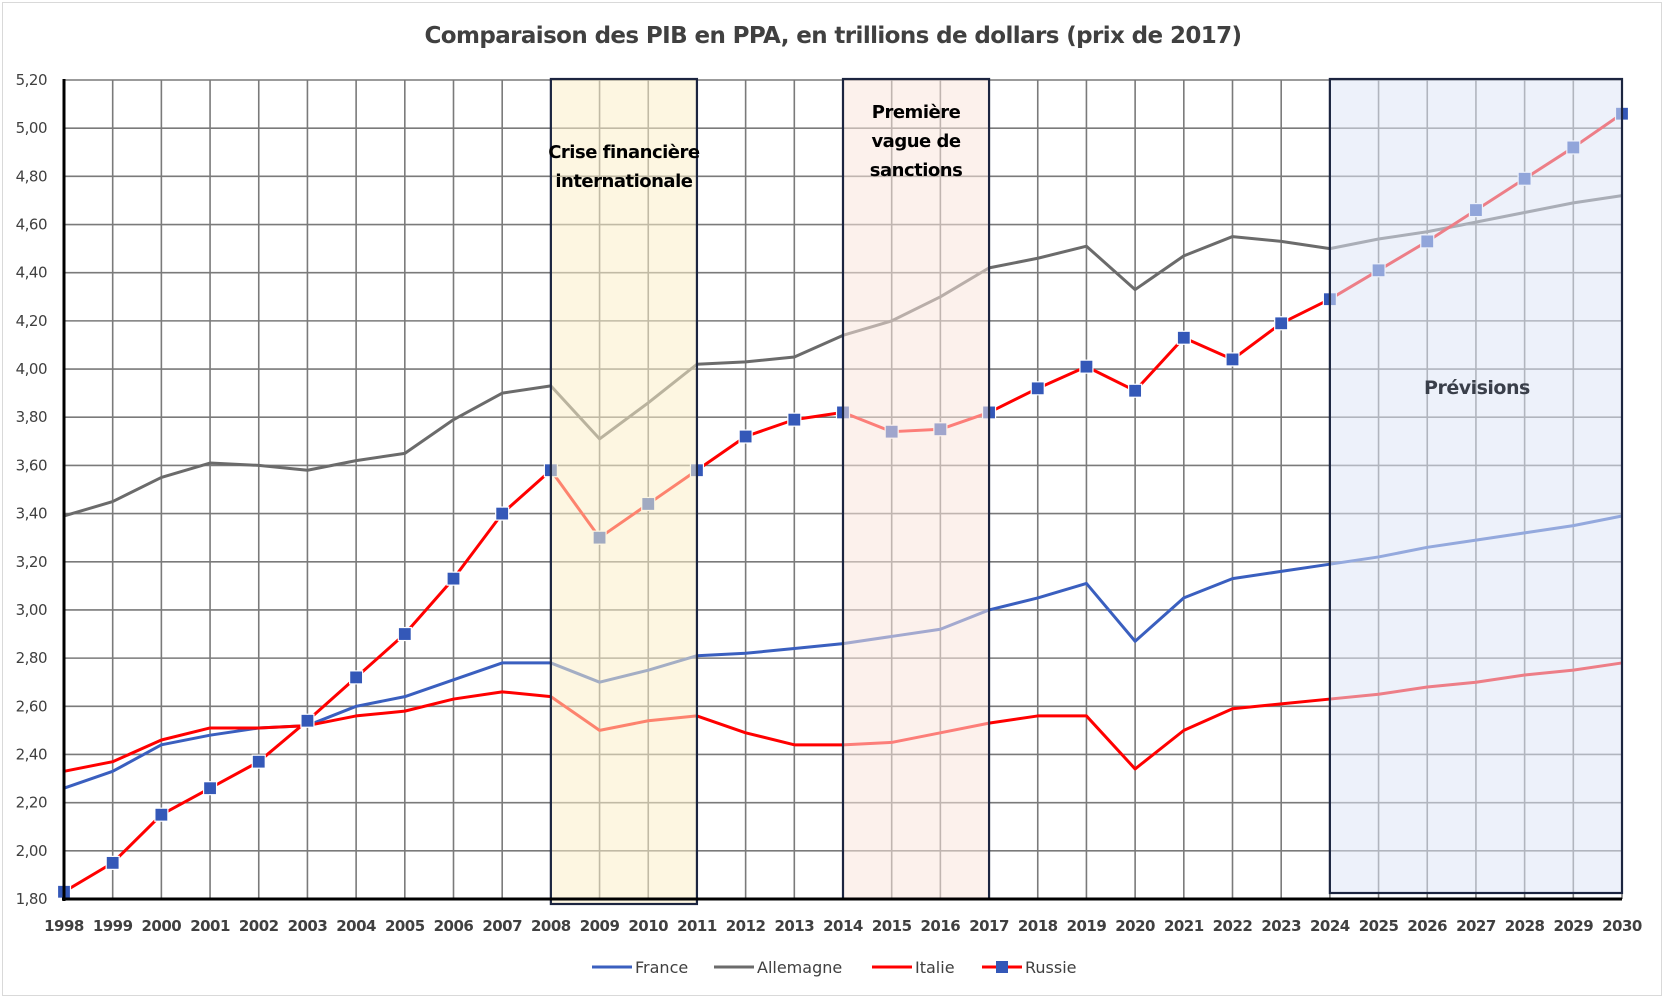  I want to click on annotation-label: vague de, so click(915, 141).